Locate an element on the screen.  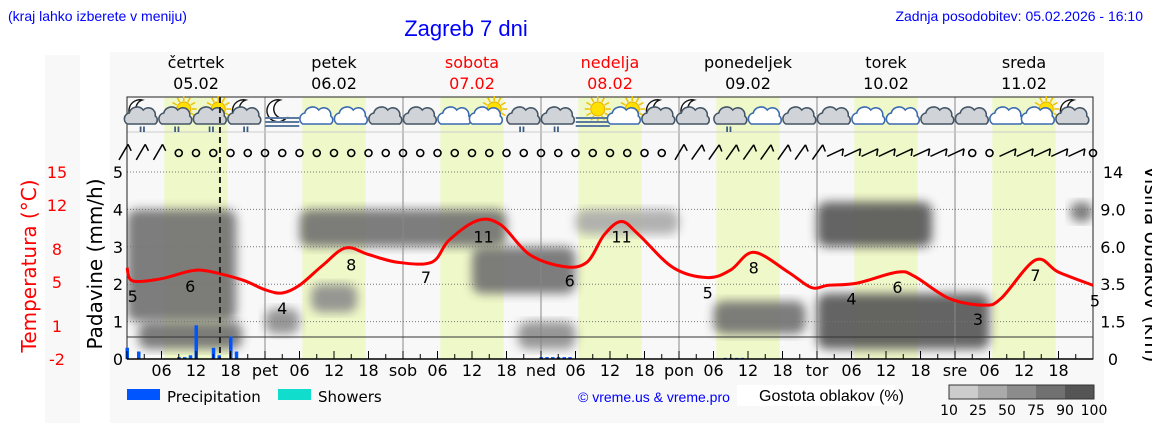
sun-cloud-rain-icon: ıı is located at coordinates (177, 115).